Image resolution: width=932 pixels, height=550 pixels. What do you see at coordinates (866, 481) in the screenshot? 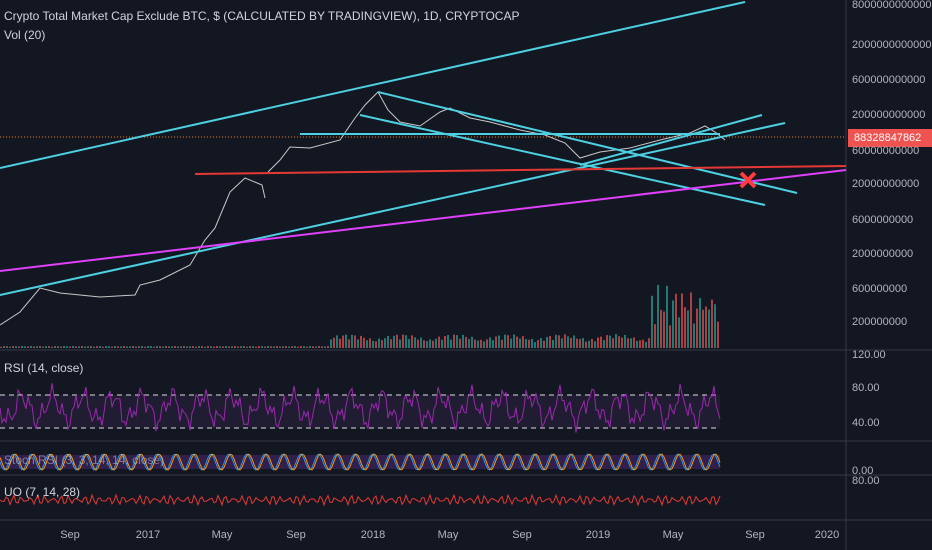
I see `uo-axis-label: 80.00` at bounding box center [866, 481].